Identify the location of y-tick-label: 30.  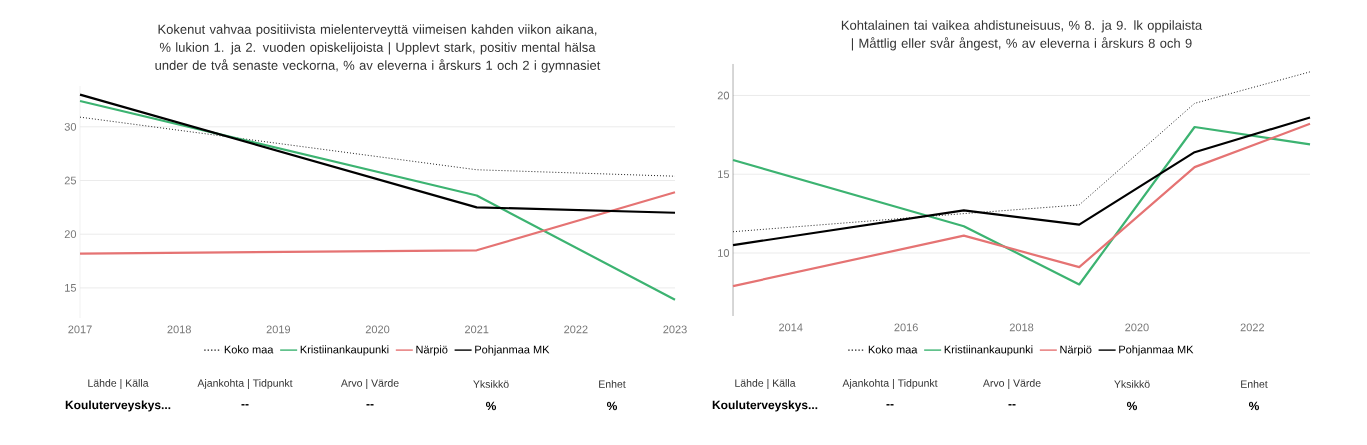
(70, 126).